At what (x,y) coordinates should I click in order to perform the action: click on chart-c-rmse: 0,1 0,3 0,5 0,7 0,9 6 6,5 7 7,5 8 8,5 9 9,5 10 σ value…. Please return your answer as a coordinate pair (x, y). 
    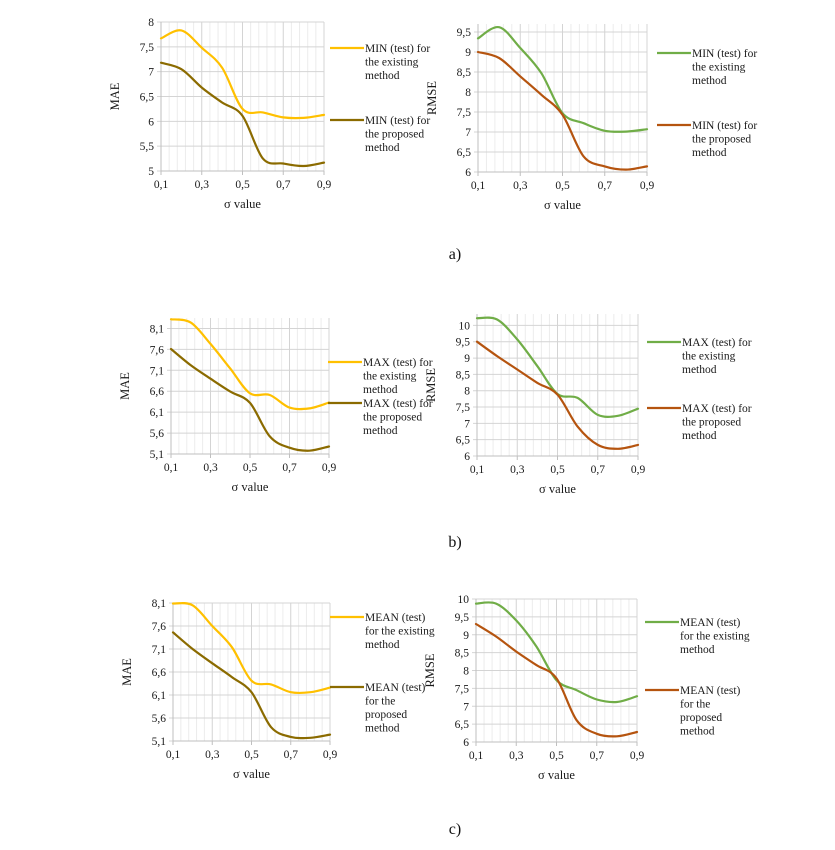
    Looking at the image, I should click on (586, 688).